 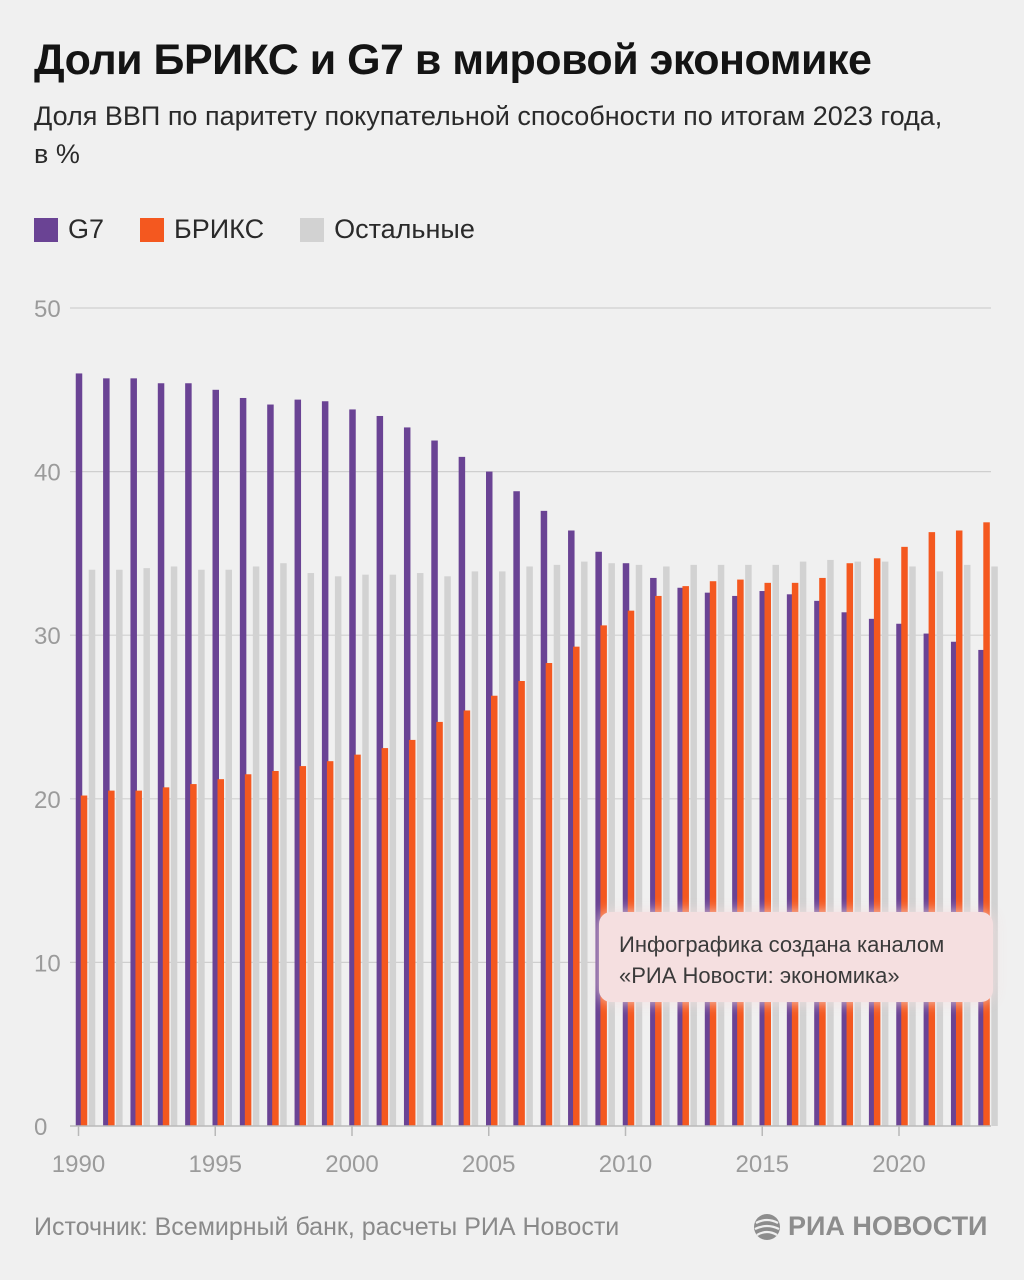 What do you see at coordinates (298, 763) in the screenshot?
I see `bar-g7-1998` at bounding box center [298, 763].